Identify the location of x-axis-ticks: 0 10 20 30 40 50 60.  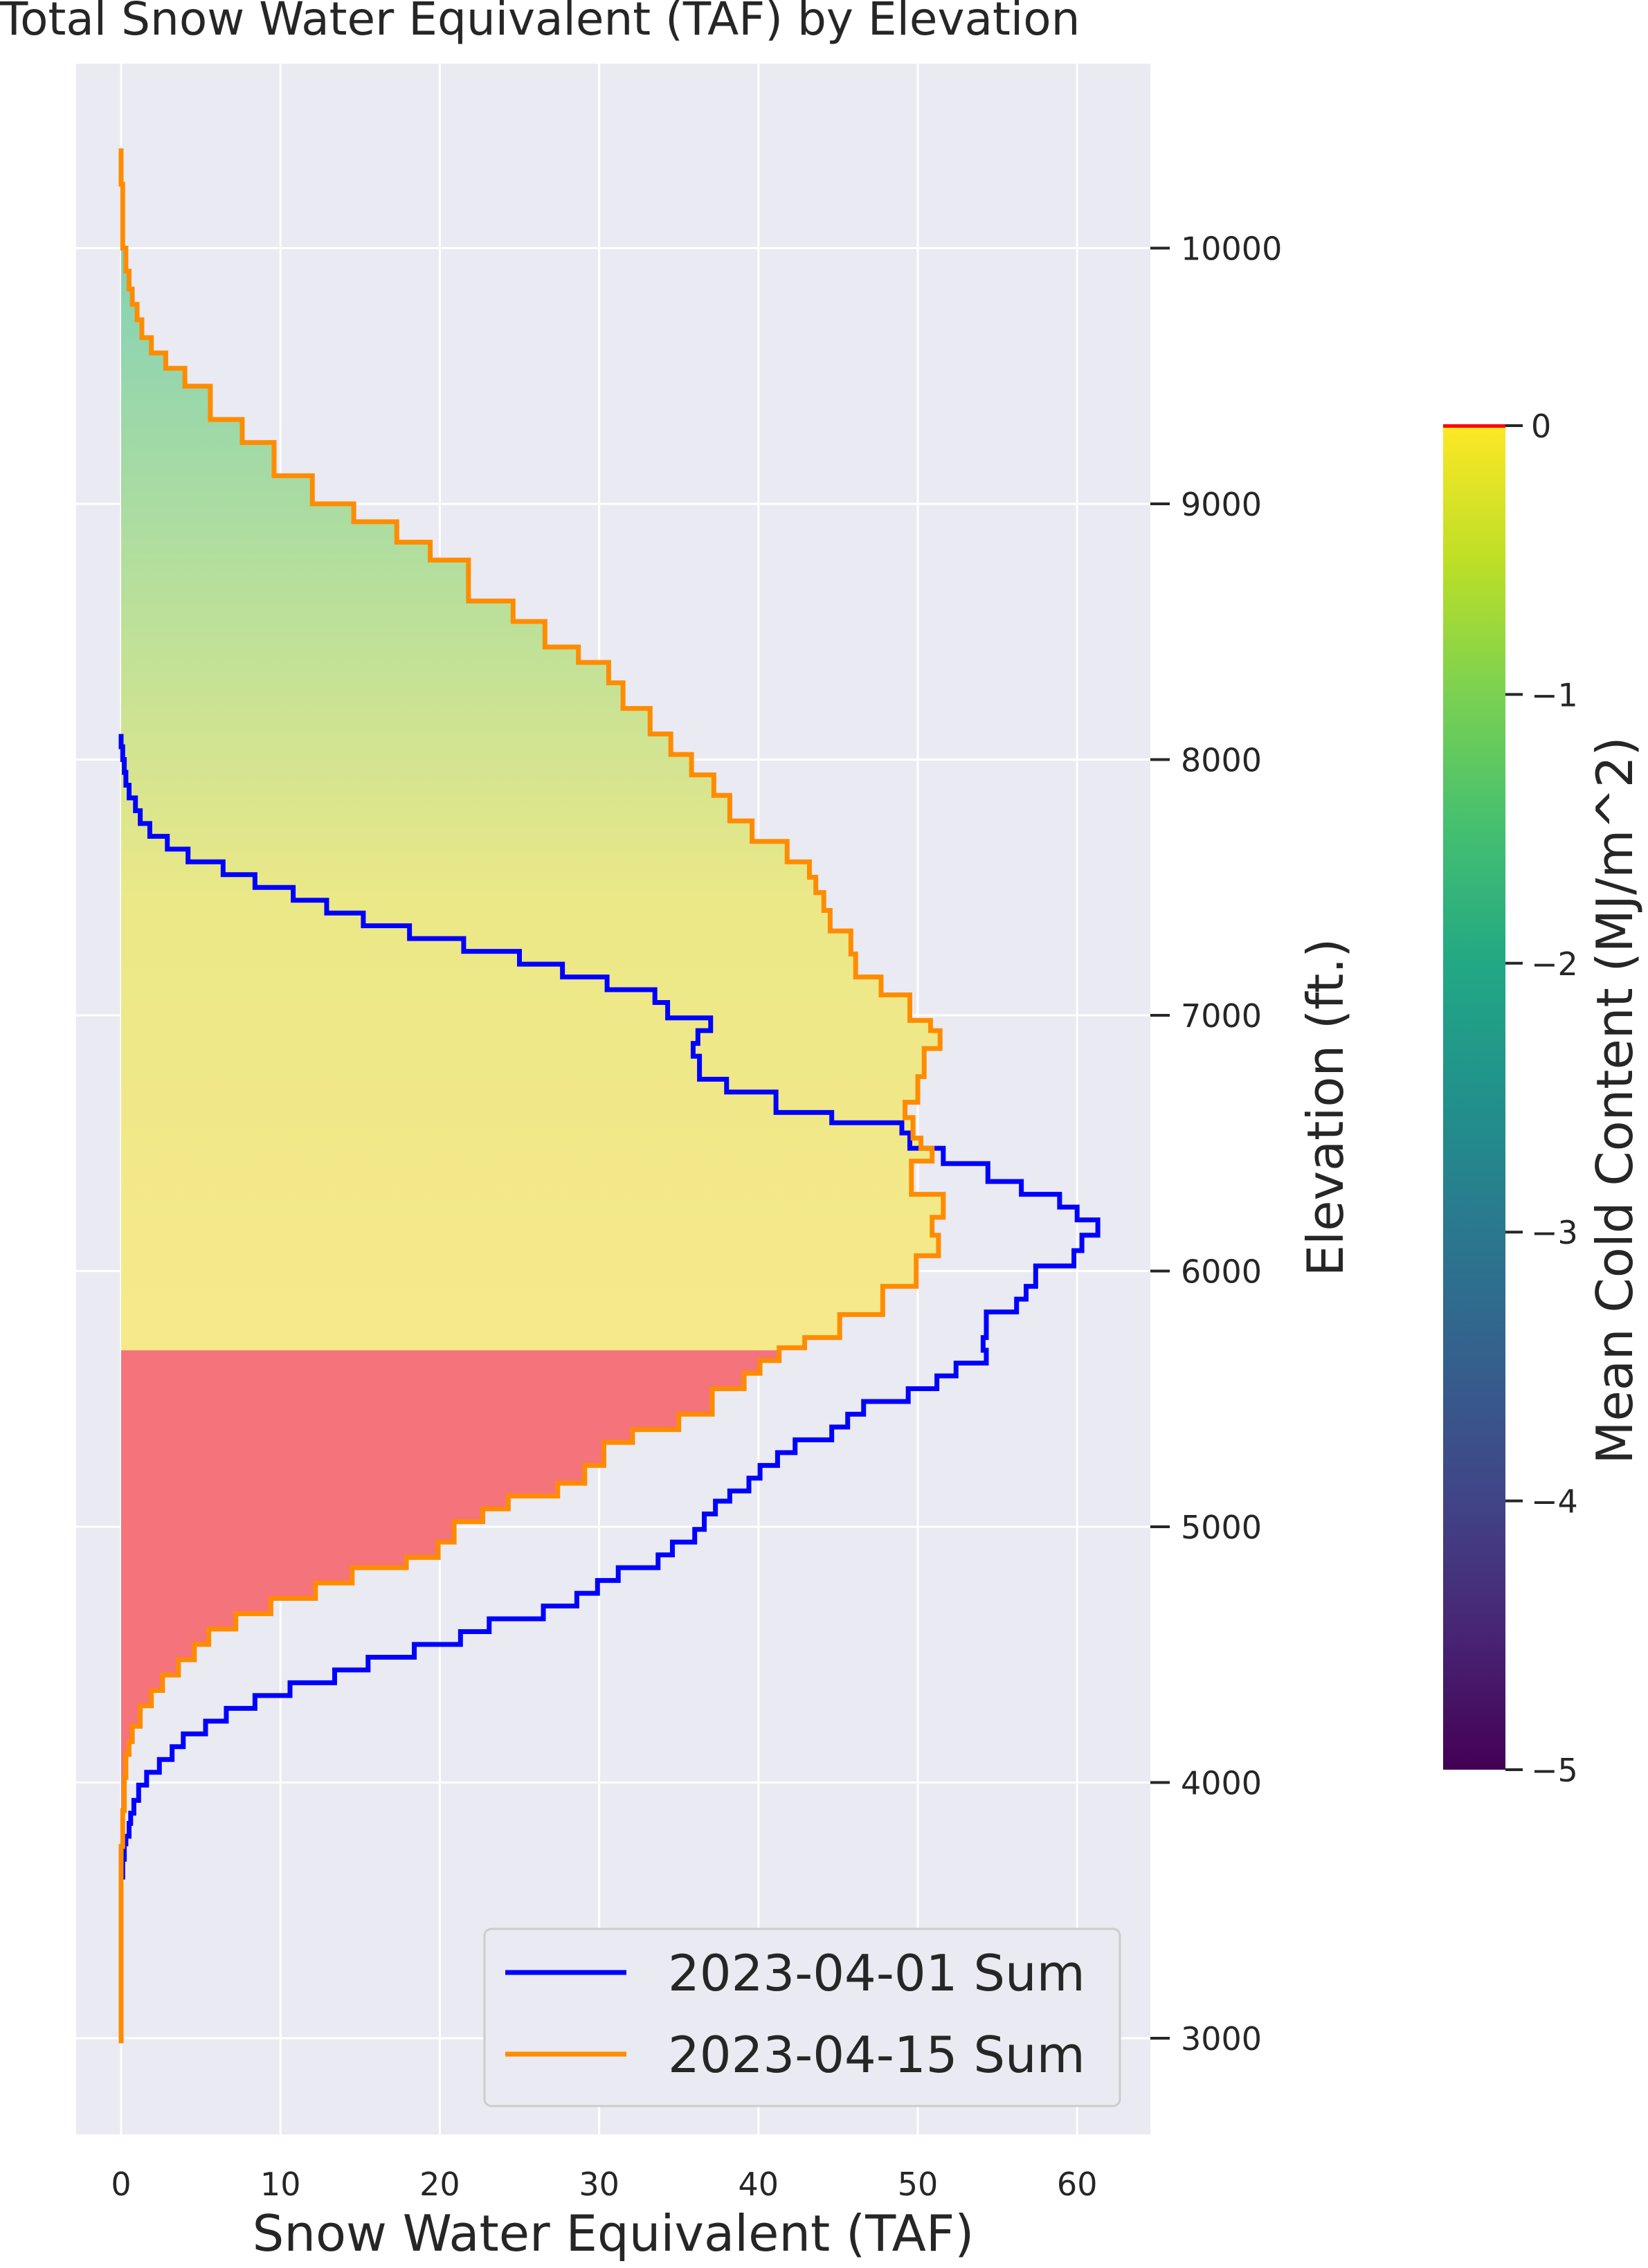
(604, 2184).